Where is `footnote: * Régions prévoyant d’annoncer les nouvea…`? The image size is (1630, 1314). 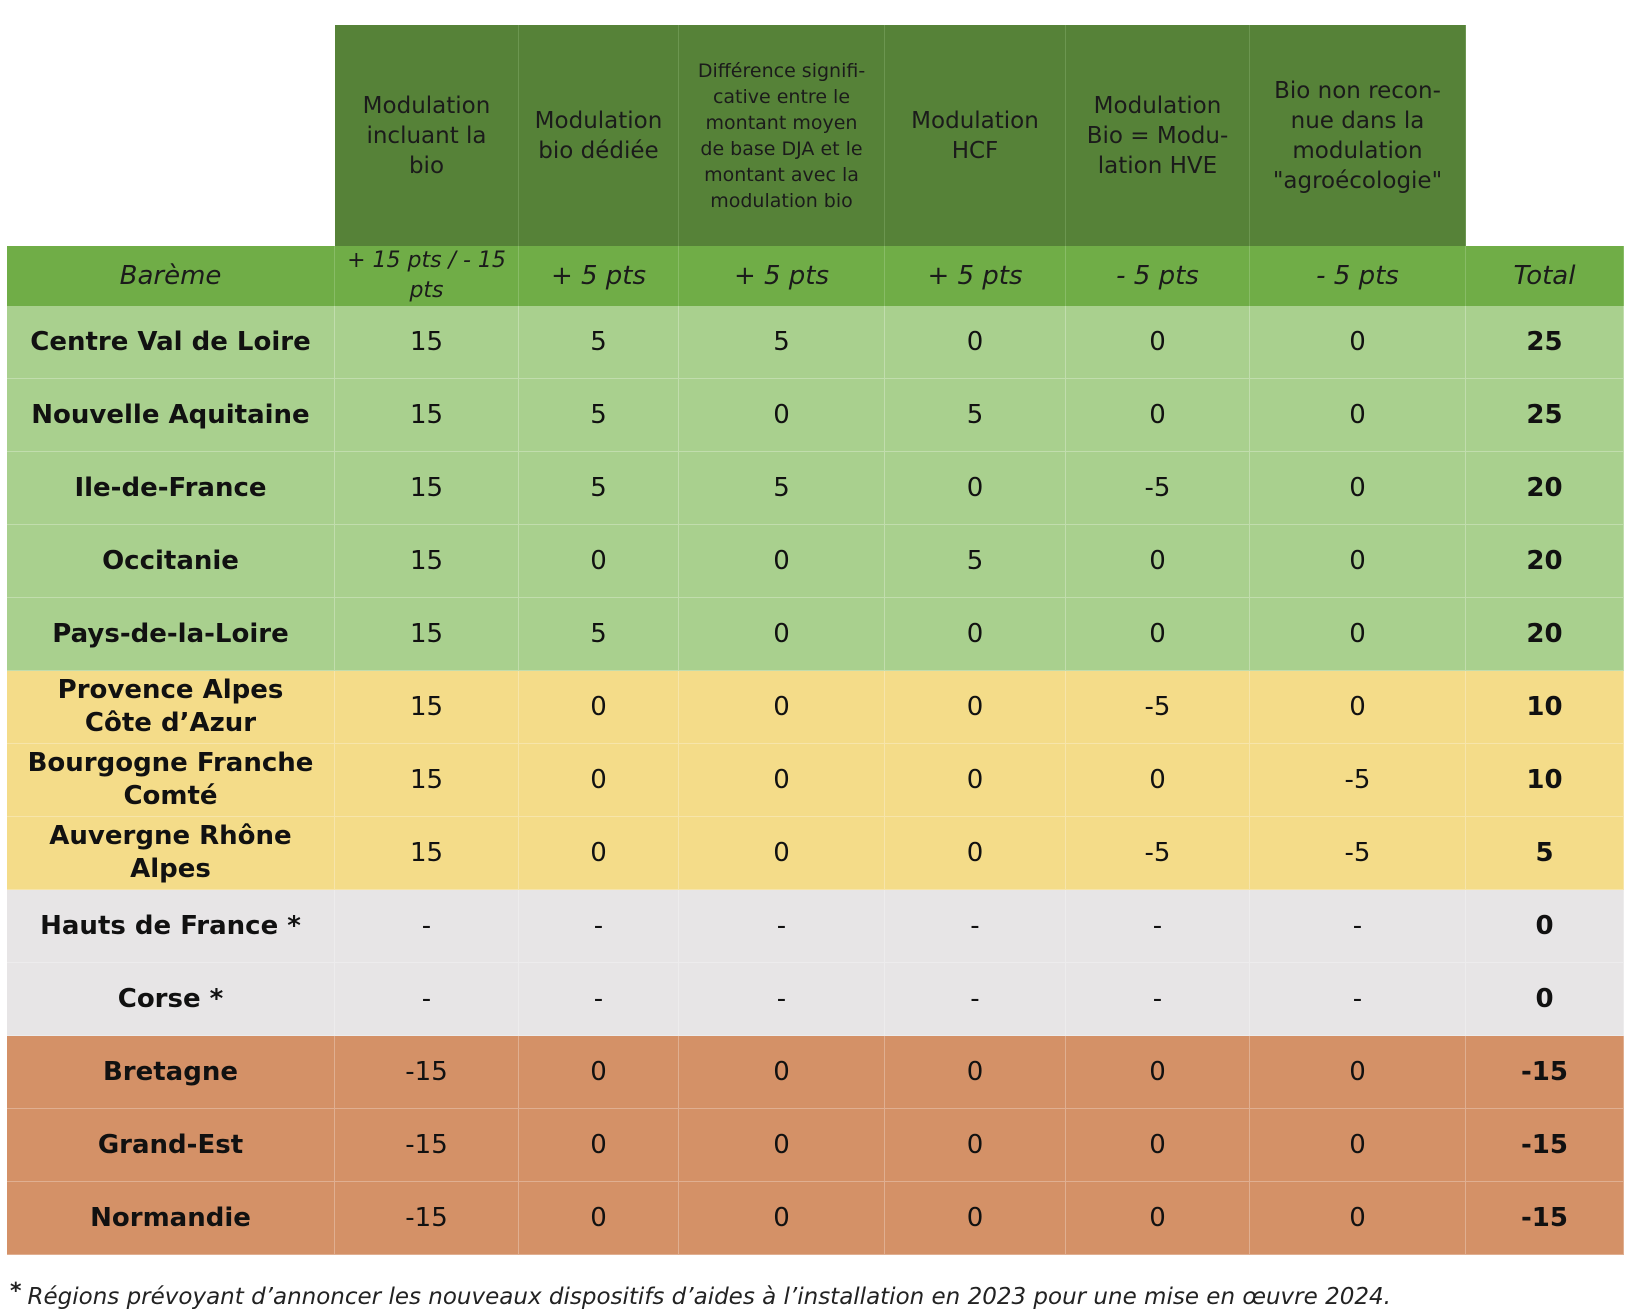 footnote: * Régions prévoyant d’annoncer les nouvea… is located at coordinates (700, 1294).